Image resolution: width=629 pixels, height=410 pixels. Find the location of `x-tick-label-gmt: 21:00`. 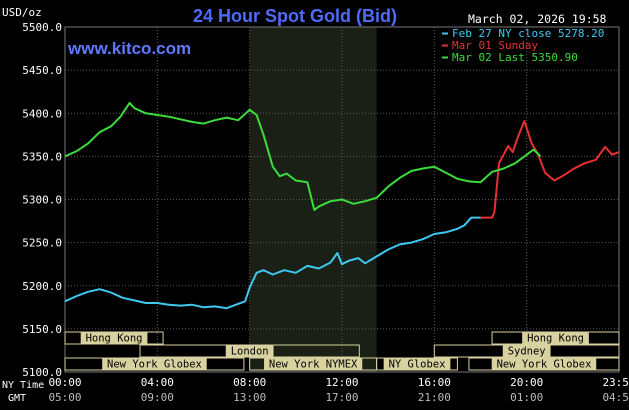

x-tick-label-gmt: 21:00 is located at coordinates (434, 397).